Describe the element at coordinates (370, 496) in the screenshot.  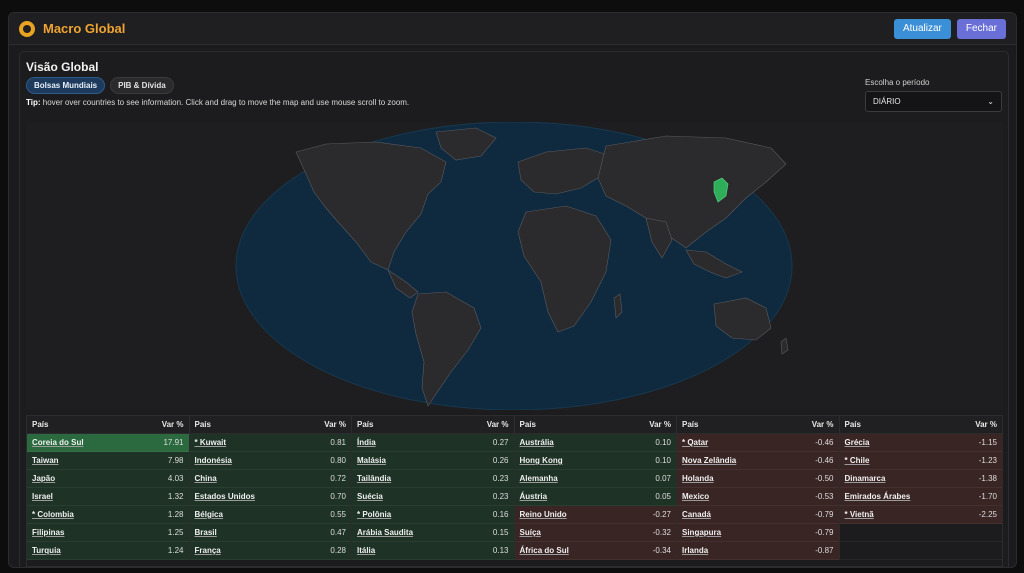
I see `country-name: Suécia` at that location.